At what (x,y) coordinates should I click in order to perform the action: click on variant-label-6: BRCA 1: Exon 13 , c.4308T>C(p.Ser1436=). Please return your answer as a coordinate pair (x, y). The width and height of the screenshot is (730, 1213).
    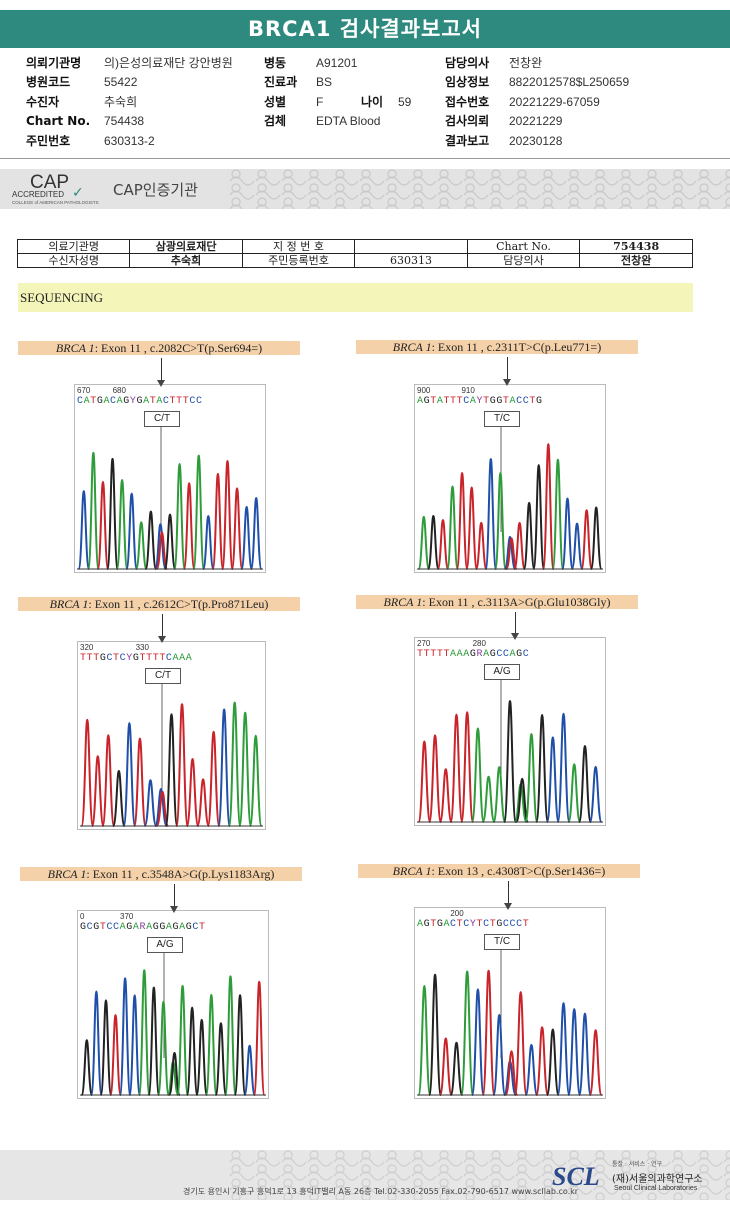
    Looking at the image, I should click on (499, 871).